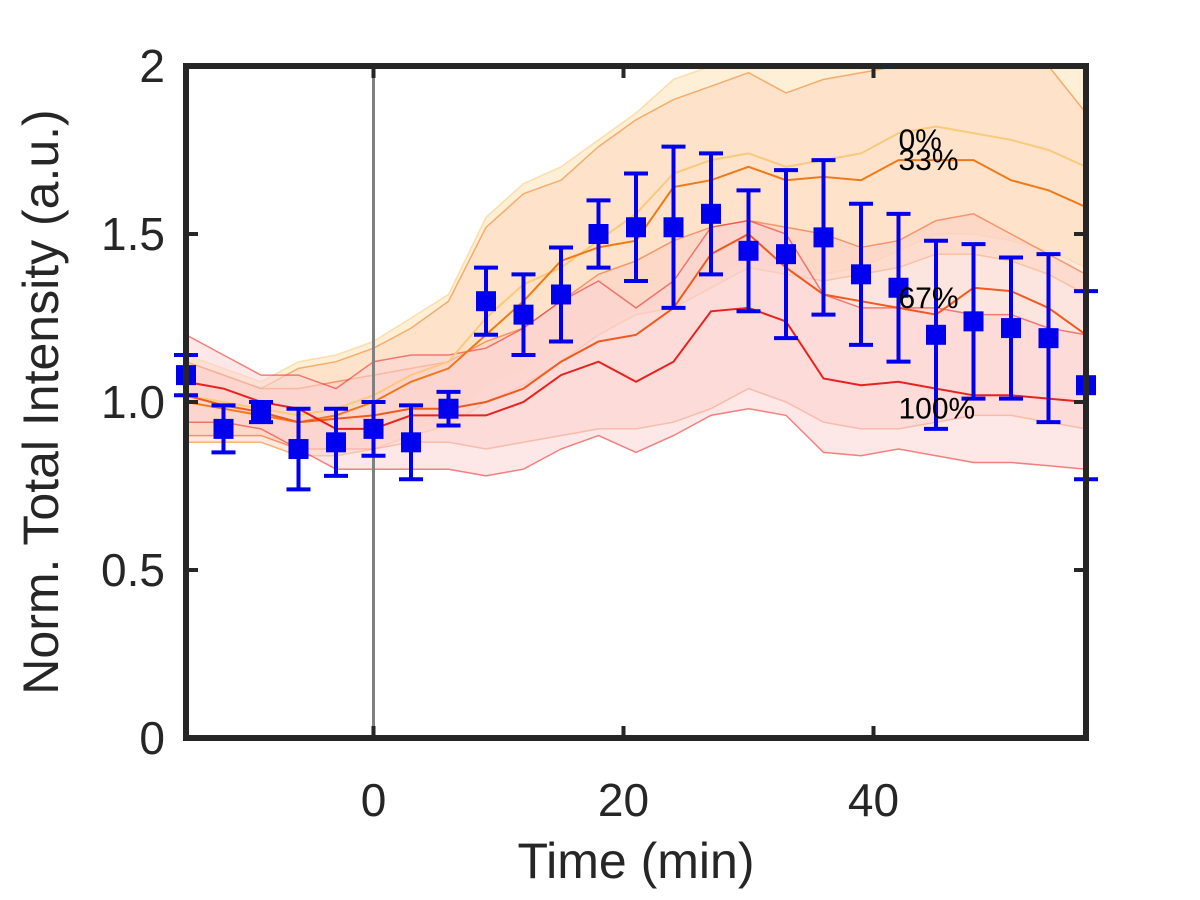  What do you see at coordinates (873, 800) in the screenshot?
I see `x-tick-label: 40` at bounding box center [873, 800].